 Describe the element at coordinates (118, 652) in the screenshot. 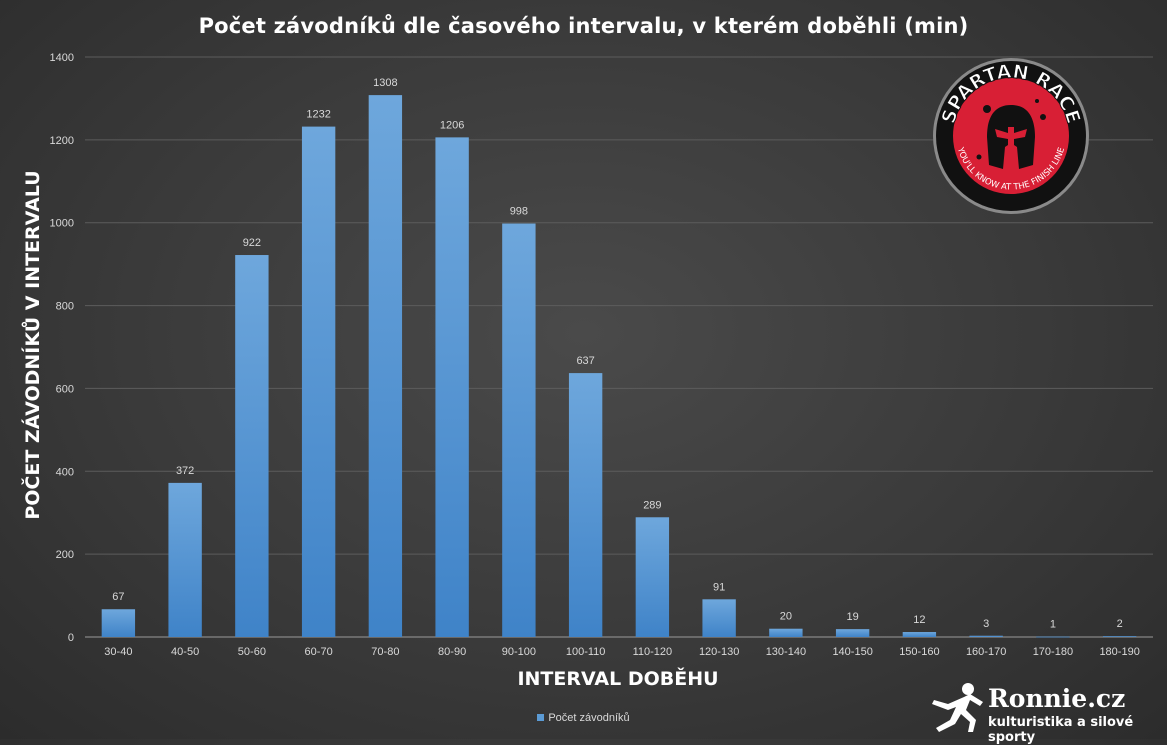

I see `x-tick-label: 30-40` at that location.